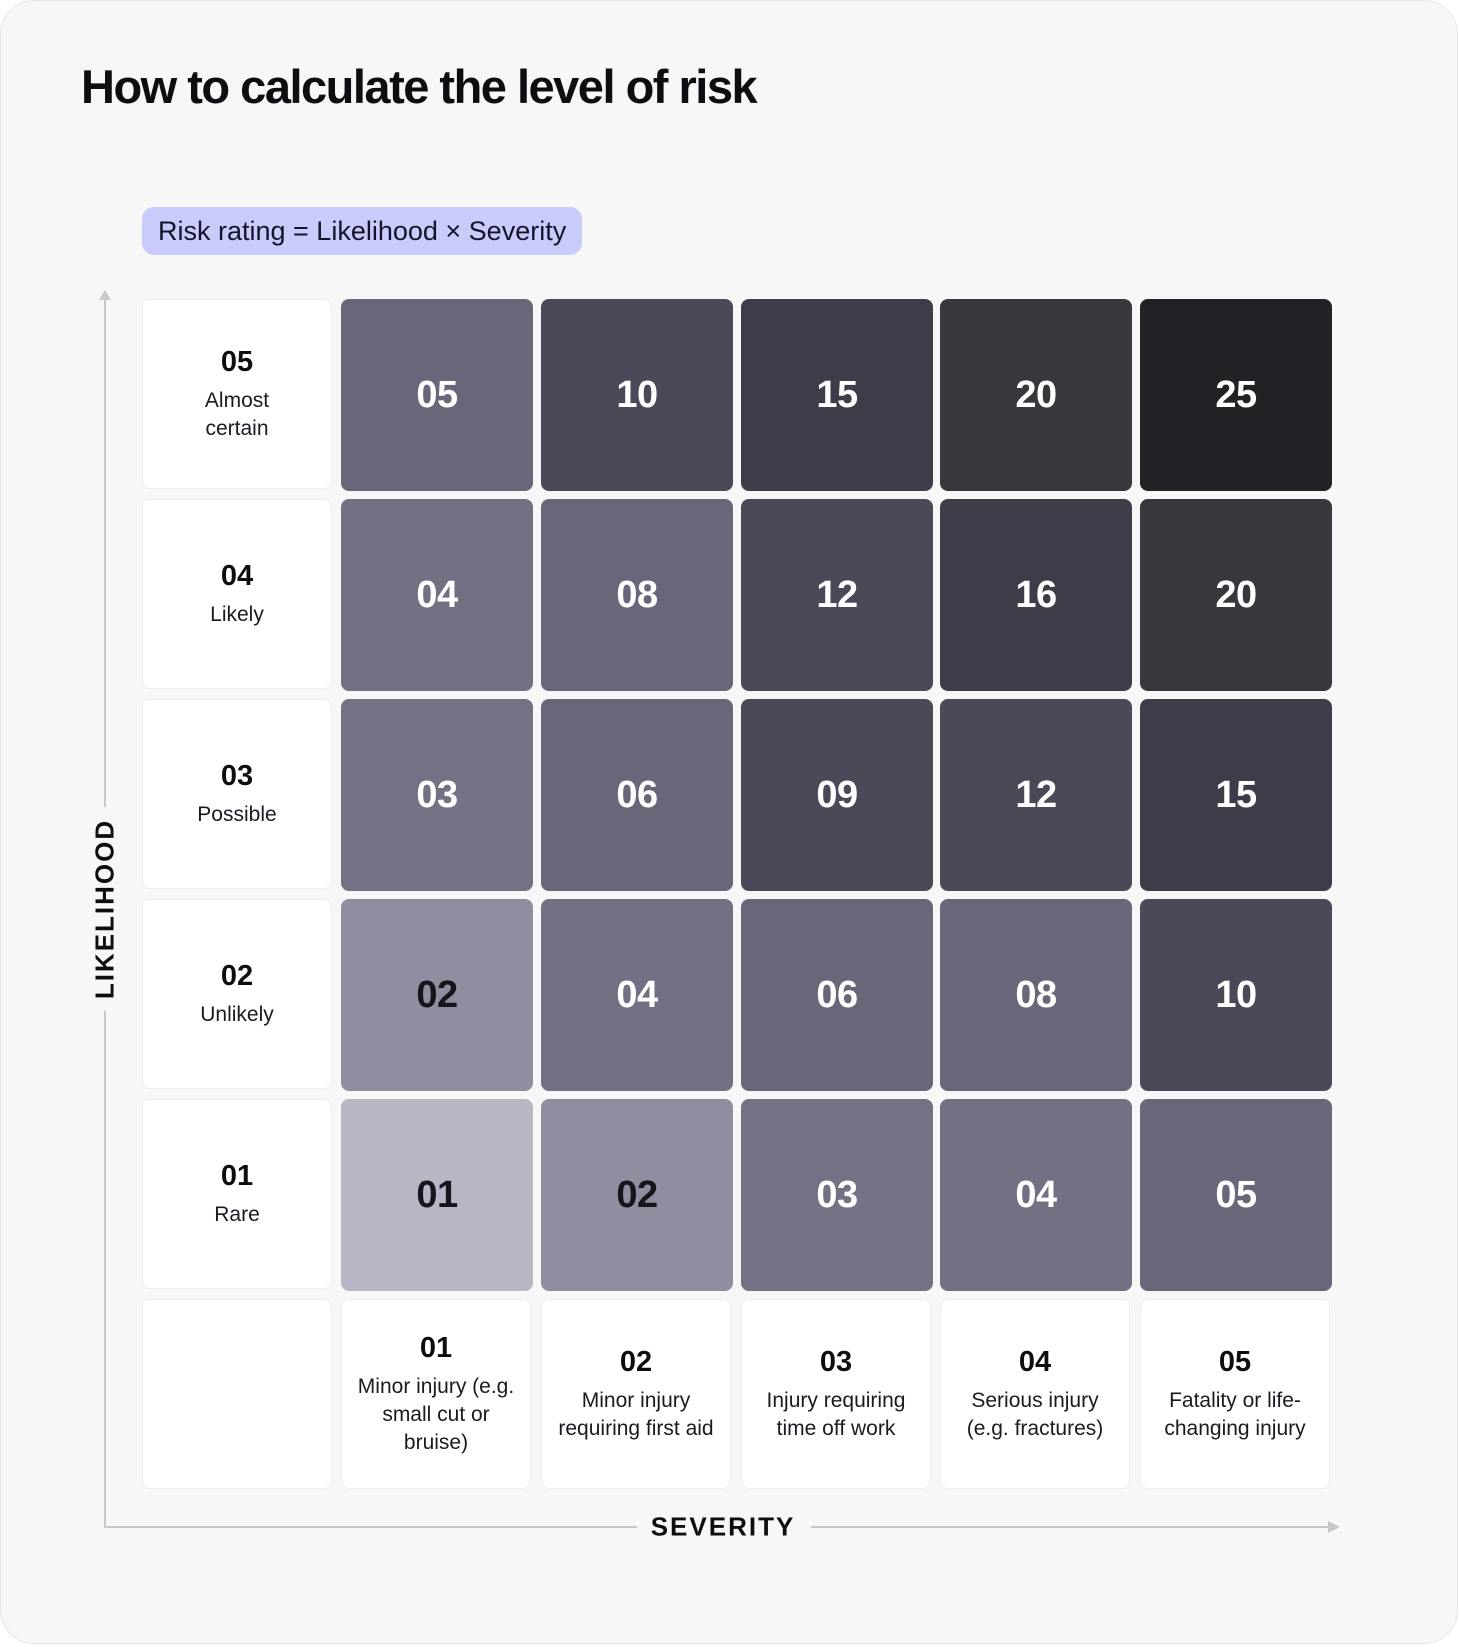 The width and height of the screenshot is (1460, 1647). Describe the element at coordinates (362, 231) in the screenshot. I see `formula-badge: Risk rating = Likelihood × Severity` at that location.